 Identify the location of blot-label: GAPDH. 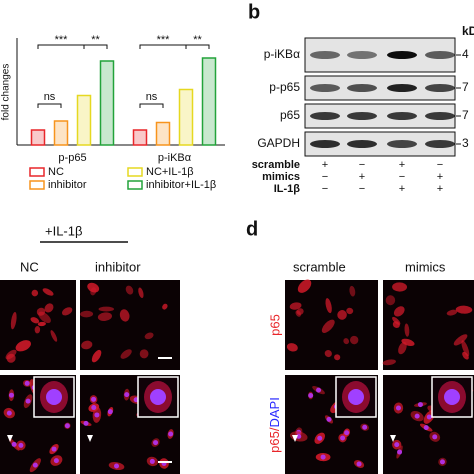
(278, 143).